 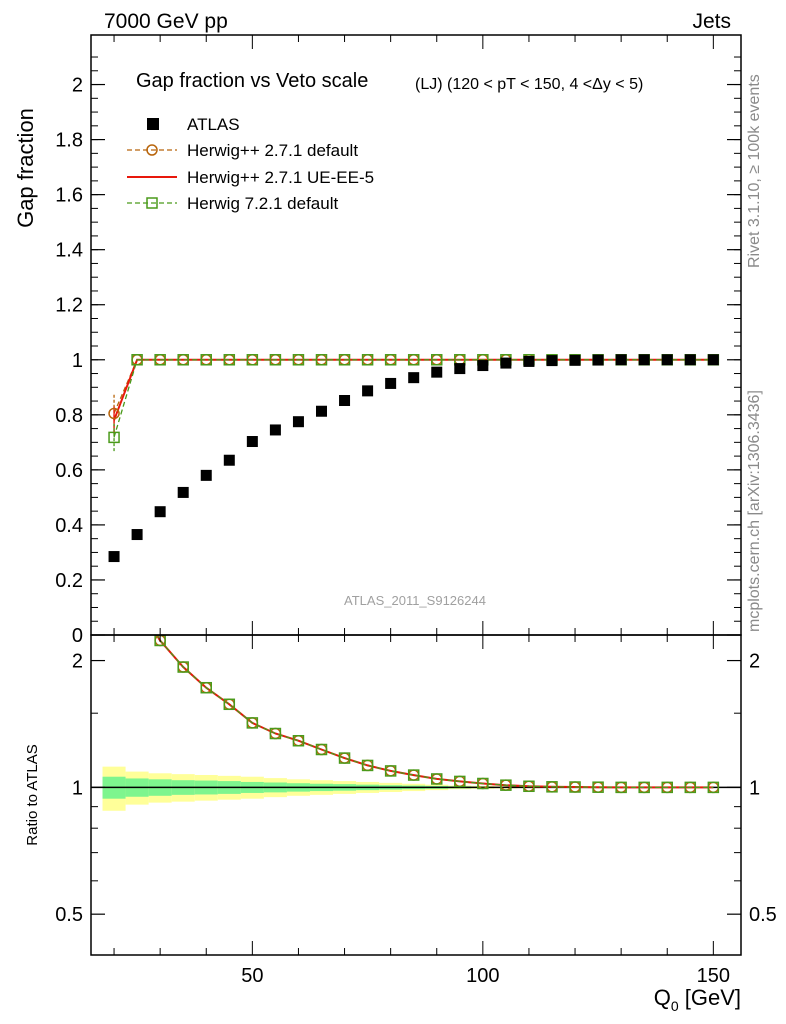 What do you see at coordinates (166, 21) in the screenshot?
I see `header-left: 7000 GeV pp` at bounding box center [166, 21].